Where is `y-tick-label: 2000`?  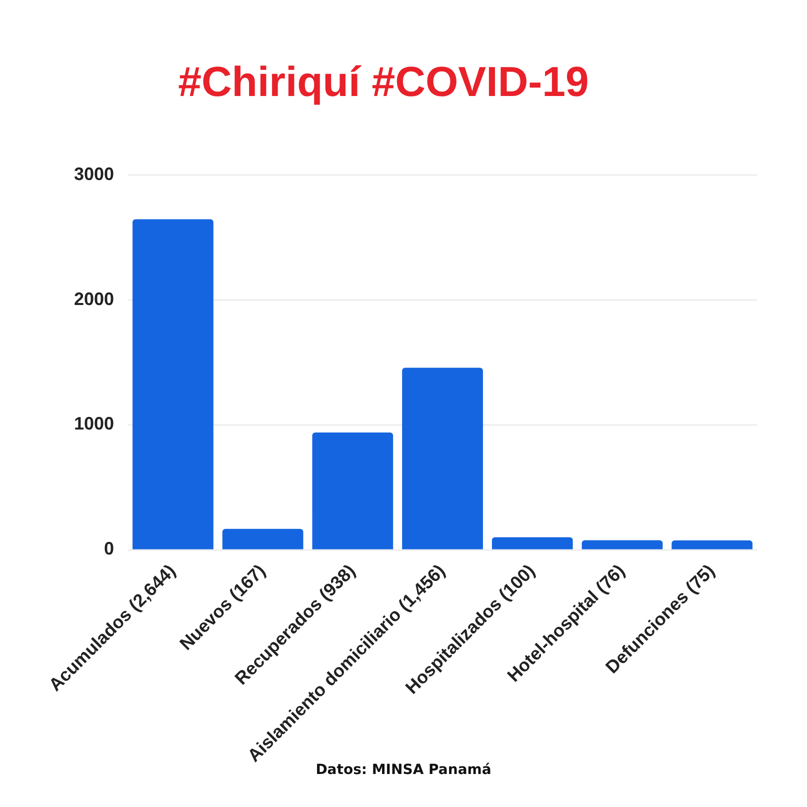 y-tick-label: 2000 is located at coordinates (94, 298).